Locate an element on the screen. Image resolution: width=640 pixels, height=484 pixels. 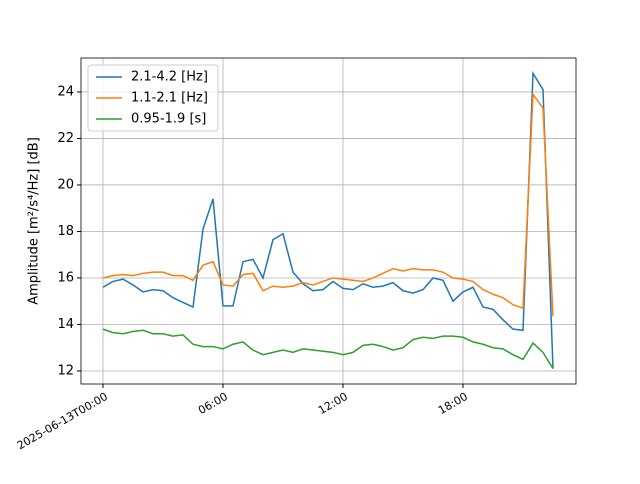
y-tick-label: 14 is located at coordinates (65, 324).